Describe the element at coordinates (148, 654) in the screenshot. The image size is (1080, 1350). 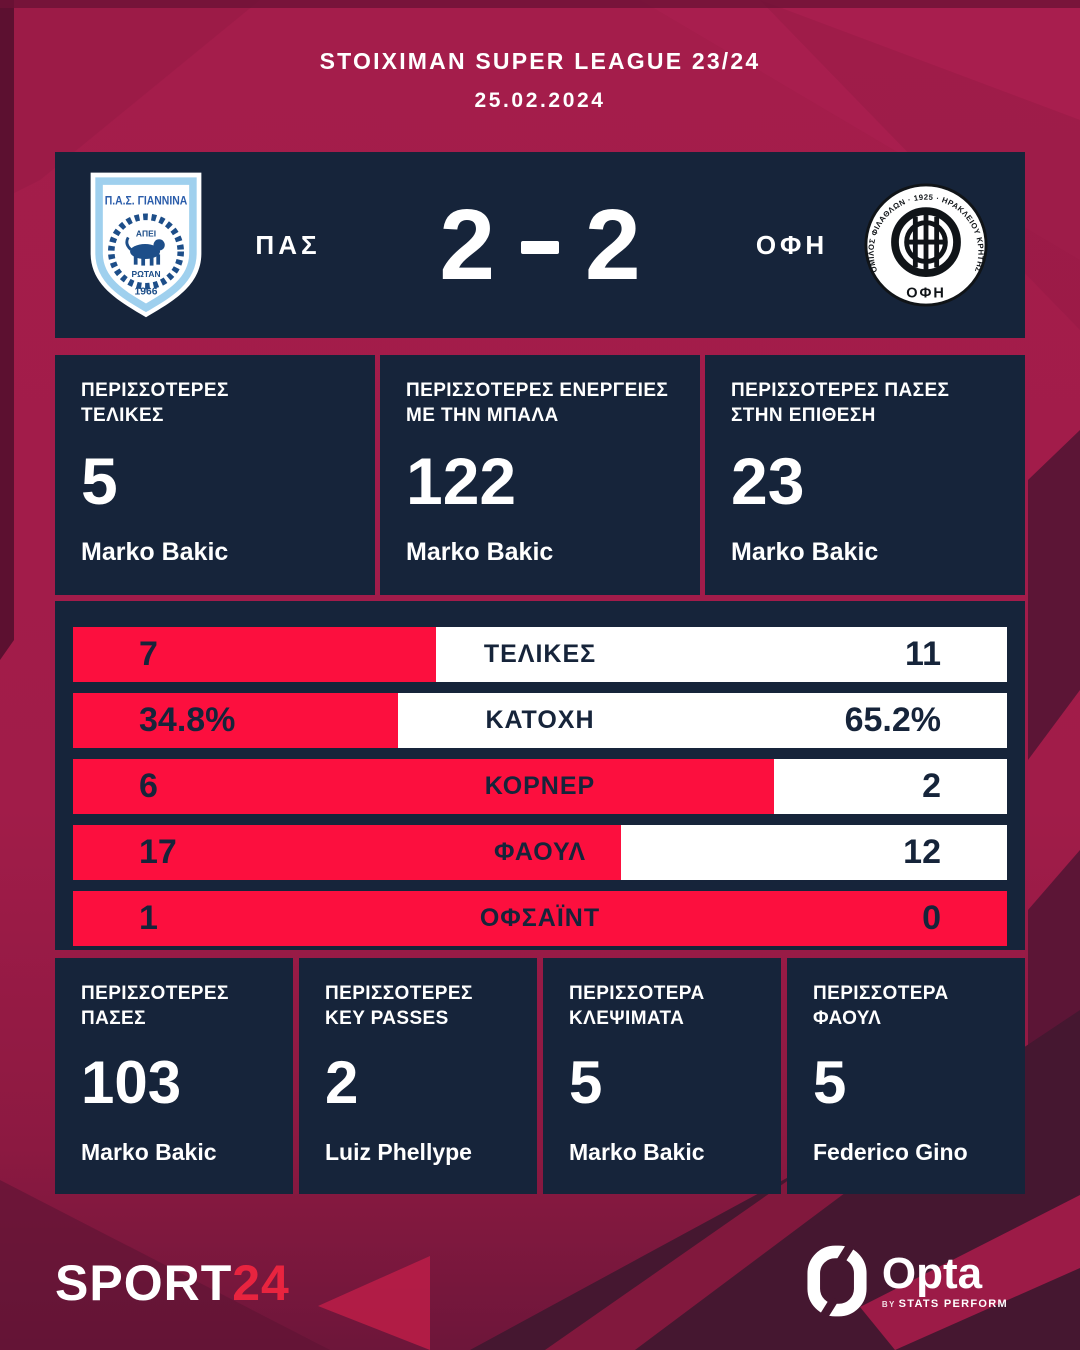
I see `home-value: 7` at that location.